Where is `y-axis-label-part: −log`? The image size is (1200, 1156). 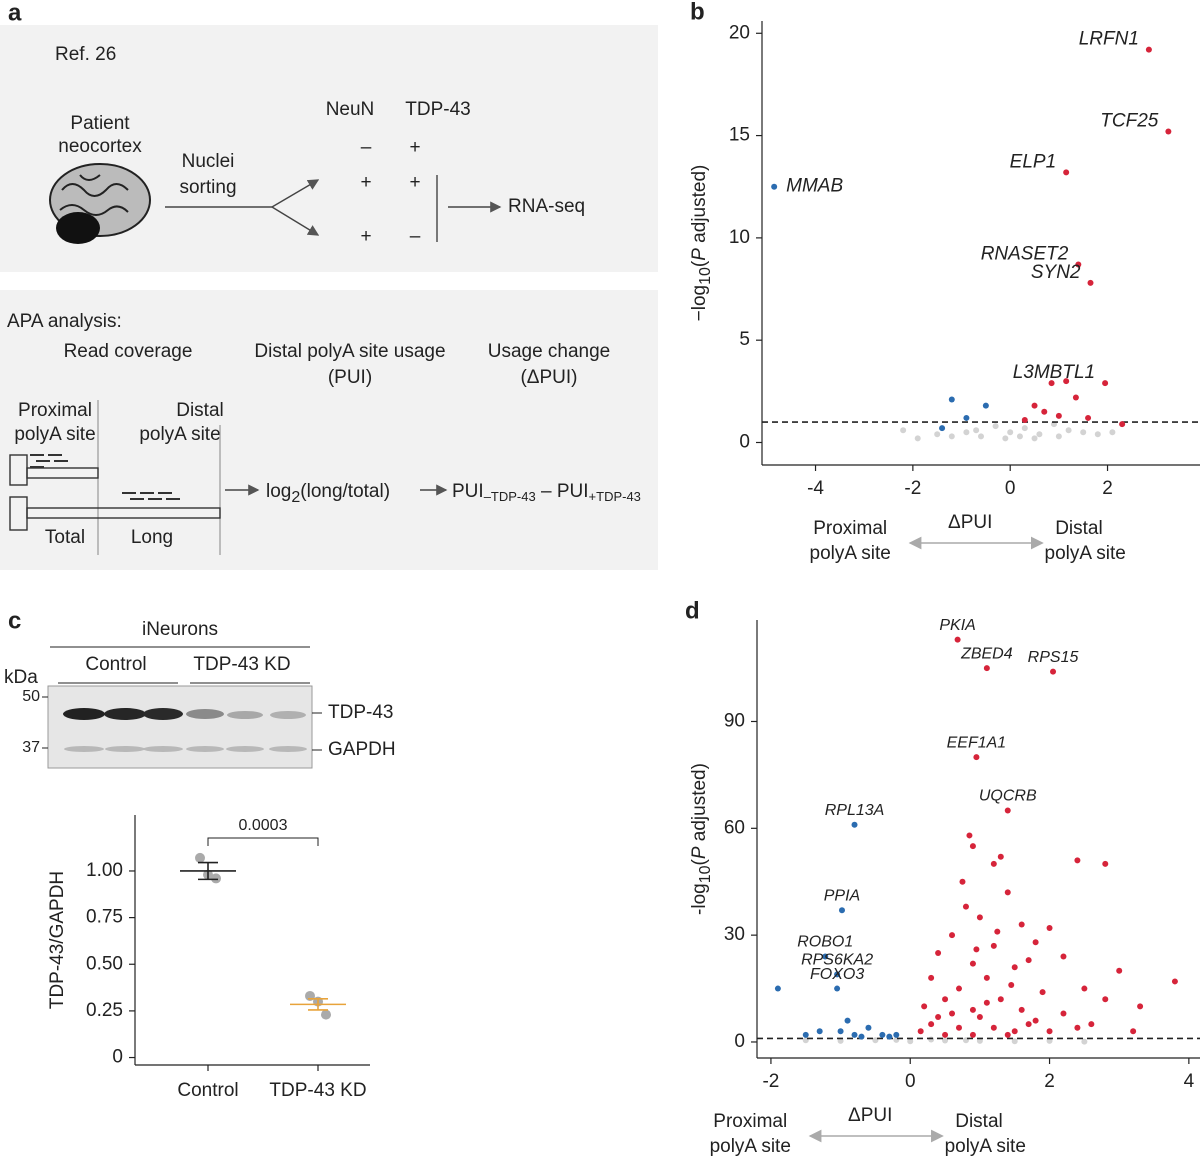 y-axis-label-part: −log is located at coordinates (699, 303).